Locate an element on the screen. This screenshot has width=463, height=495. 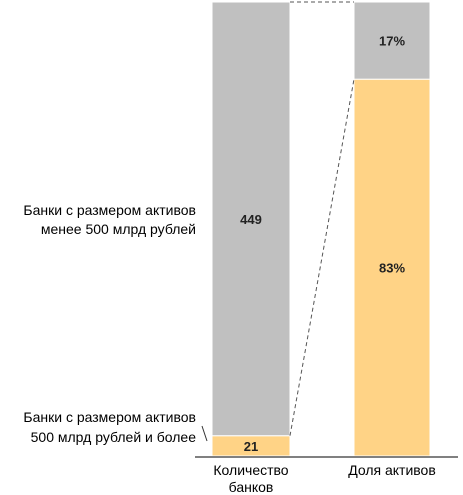
series-label-1-line-2: 500 млрд рублей и более is located at coordinates (114, 437).